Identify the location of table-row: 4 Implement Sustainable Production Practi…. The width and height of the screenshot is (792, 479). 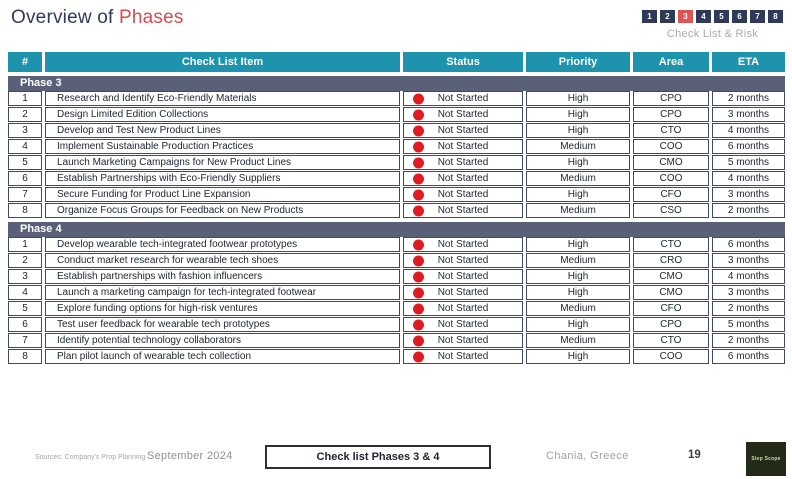
(396, 146).